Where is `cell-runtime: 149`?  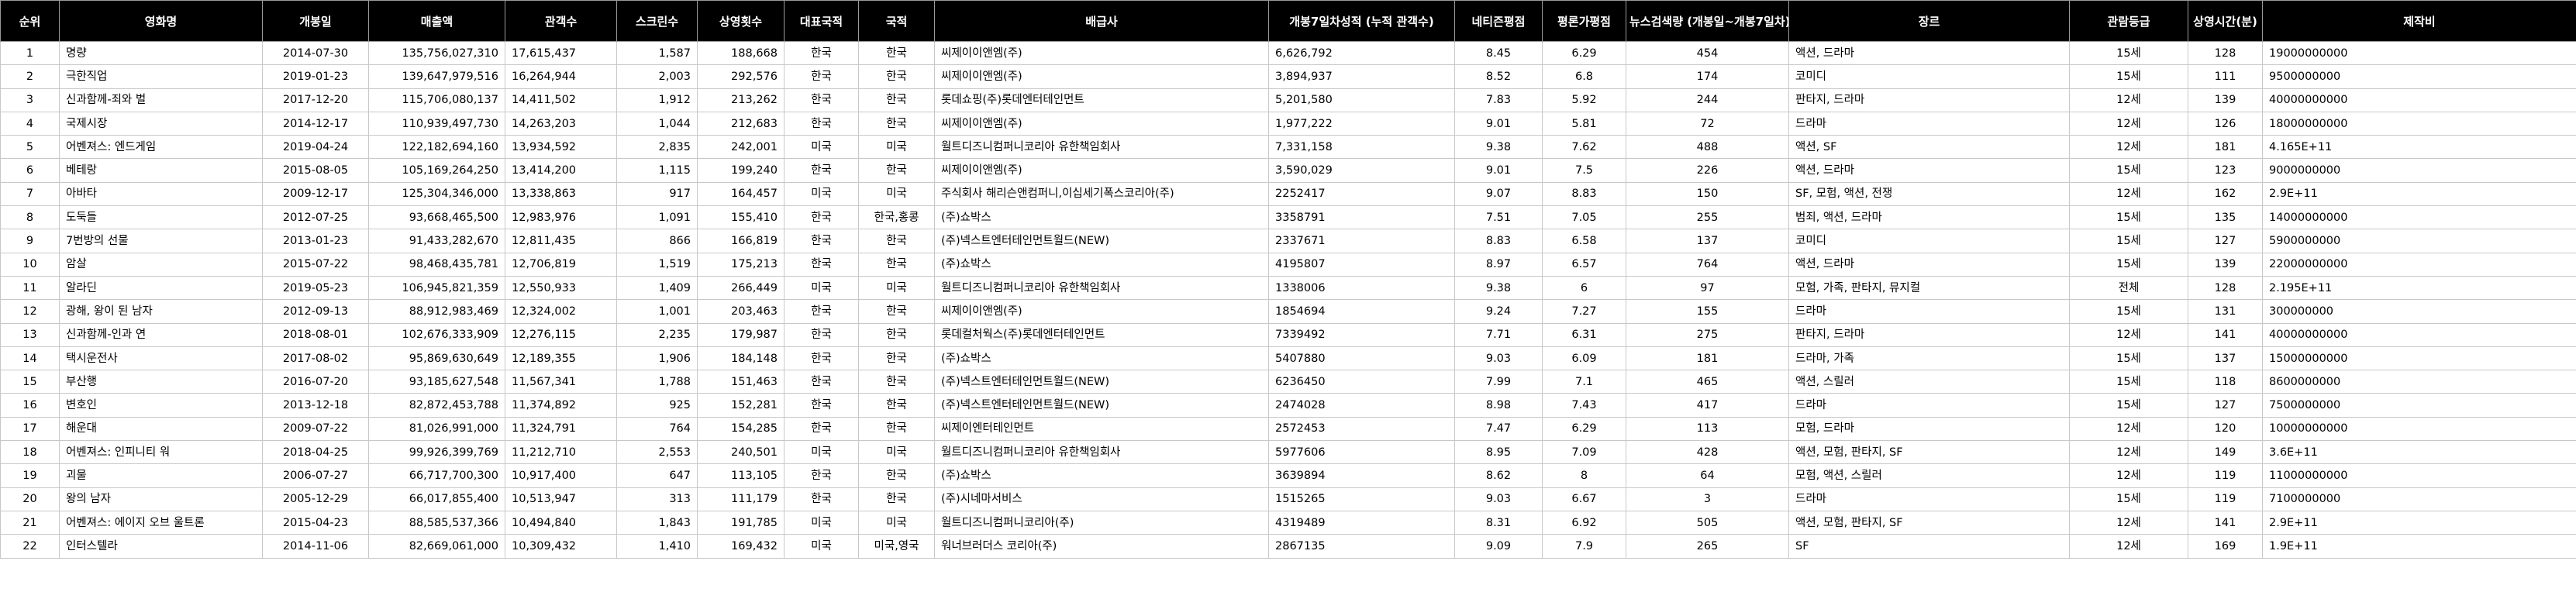 cell-runtime: 149 is located at coordinates (2225, 452).